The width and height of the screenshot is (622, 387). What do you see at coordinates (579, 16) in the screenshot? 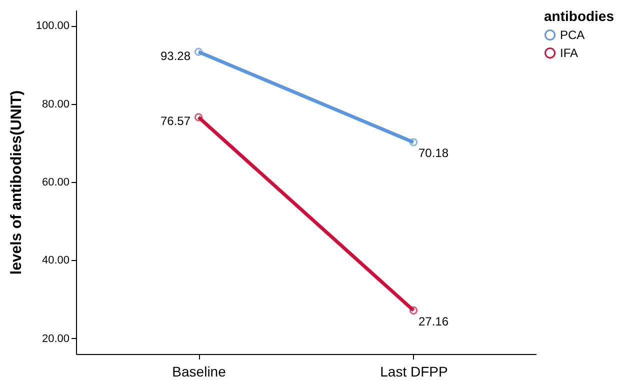
I see `legend-title: antibodies` at bounding box center [579, 16].